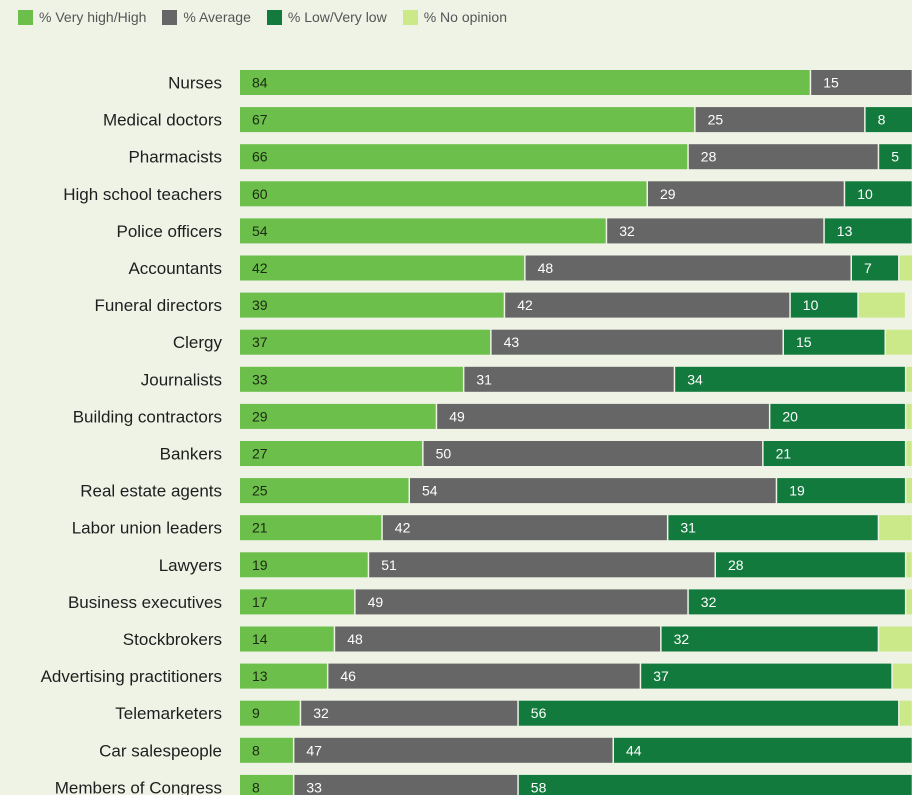 The width and height of the screenshot is (912, 795). Describe the element at coordinates (314, 750) in the screenshot. I see `bar-value-label: 47` at that location.